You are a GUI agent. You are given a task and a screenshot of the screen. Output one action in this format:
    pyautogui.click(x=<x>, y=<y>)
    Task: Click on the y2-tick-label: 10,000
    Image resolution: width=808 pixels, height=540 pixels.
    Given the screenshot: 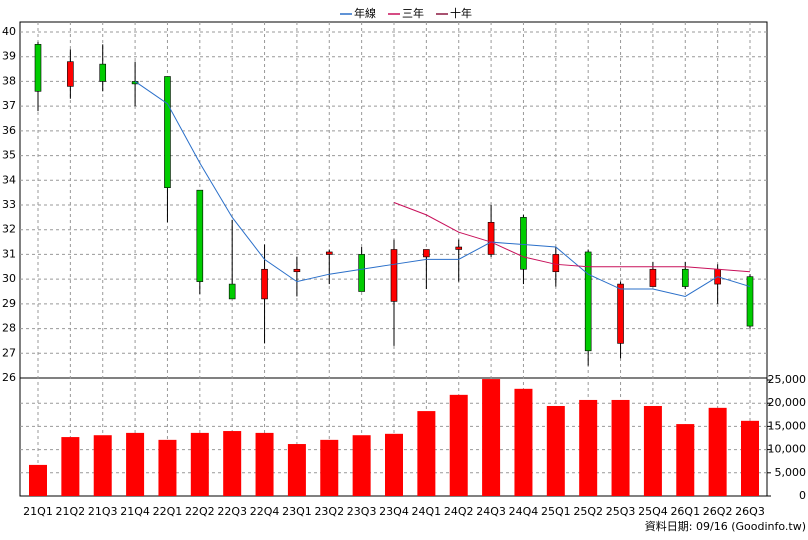 What is the action you would take?
    pyautogui.click(x=787, y=449)
    